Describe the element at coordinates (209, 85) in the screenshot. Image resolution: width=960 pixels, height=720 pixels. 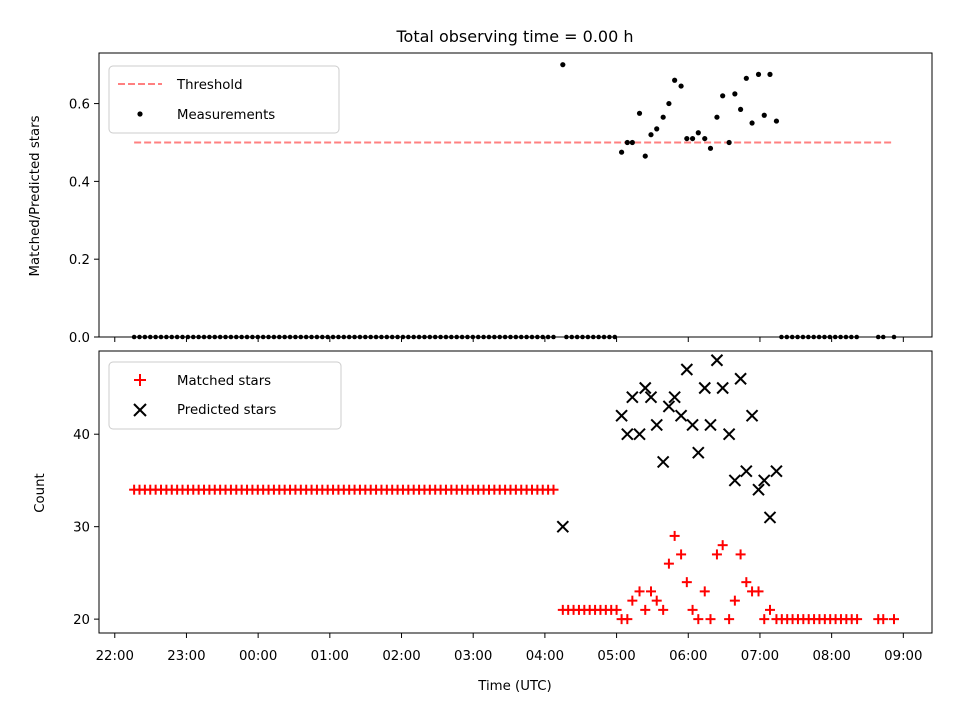
I see `threshold-legend-label: Threshold` at that location.